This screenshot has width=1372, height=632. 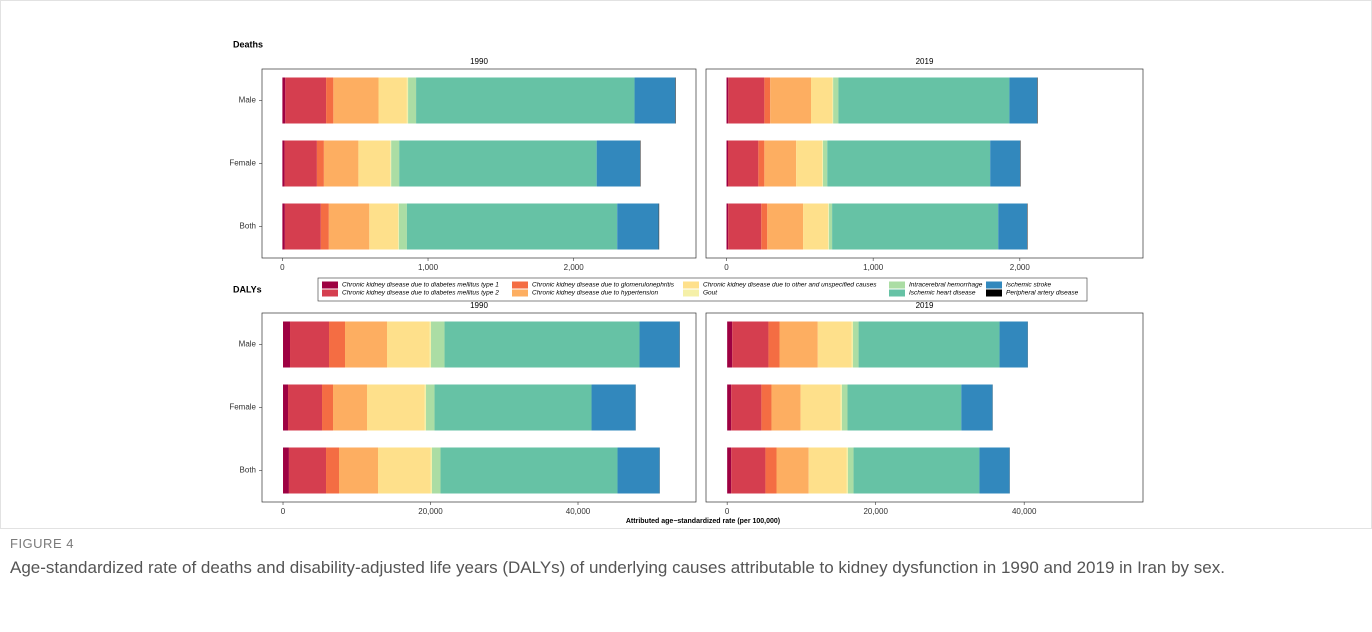 What do you see at coordinates (428, 267) in the screenshot?
I see `x-tick-label: 1,000` at bounding box center [428, 267].